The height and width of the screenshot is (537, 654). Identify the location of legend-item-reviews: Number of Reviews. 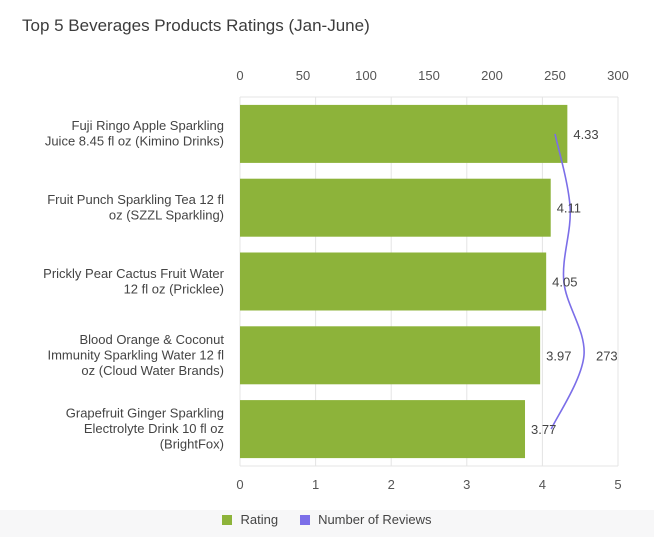
(366, 519).